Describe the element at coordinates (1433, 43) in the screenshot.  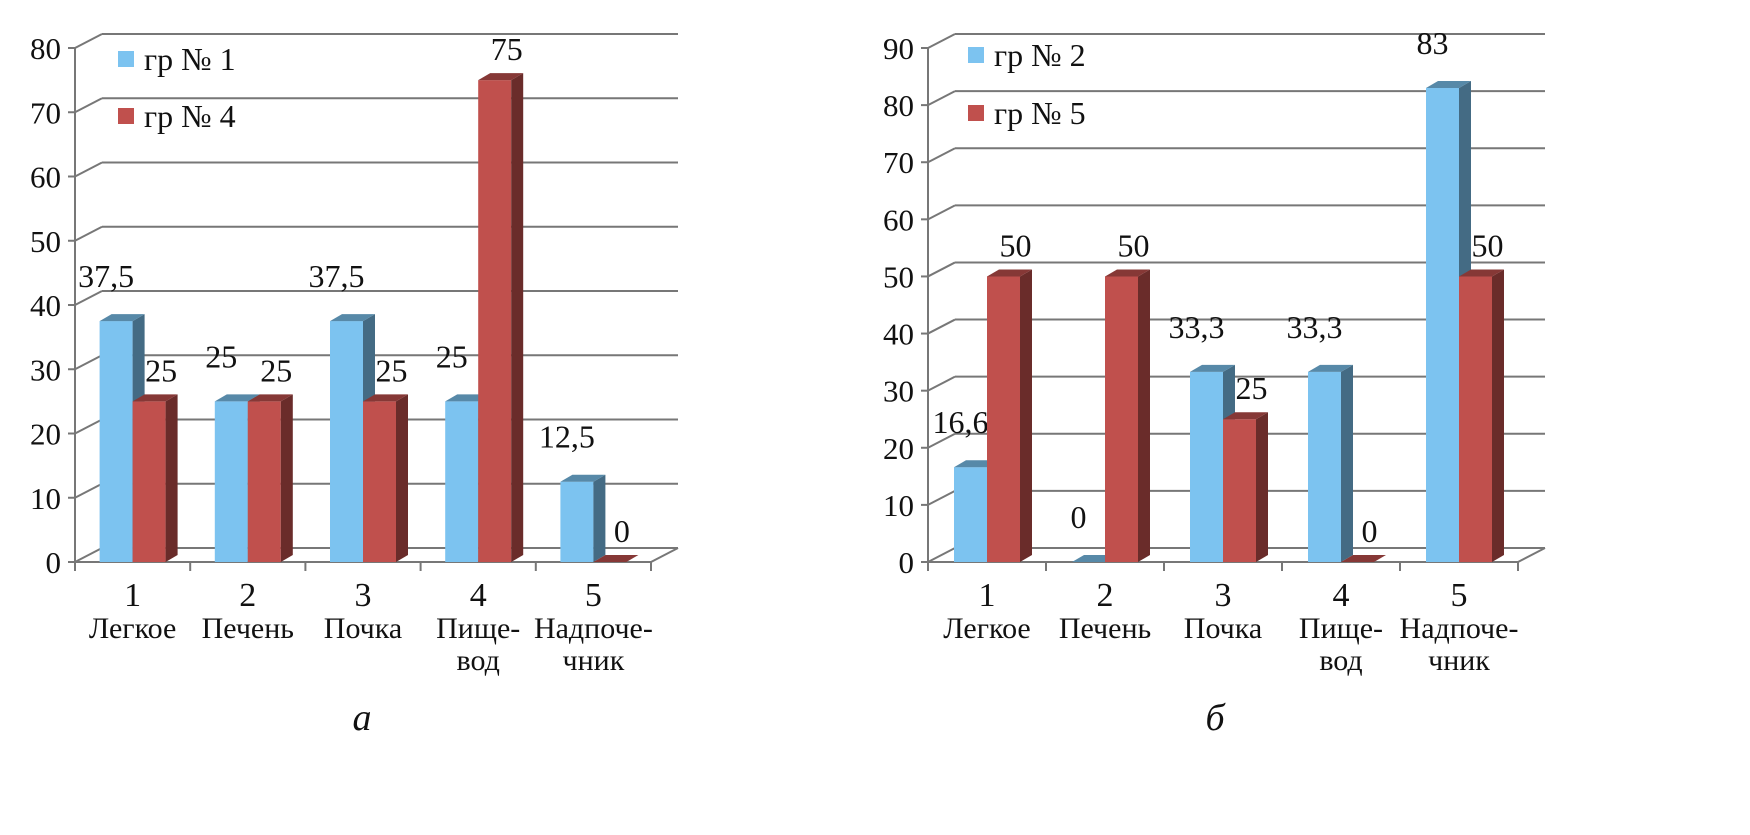
I see `data-label: 83` at that location.